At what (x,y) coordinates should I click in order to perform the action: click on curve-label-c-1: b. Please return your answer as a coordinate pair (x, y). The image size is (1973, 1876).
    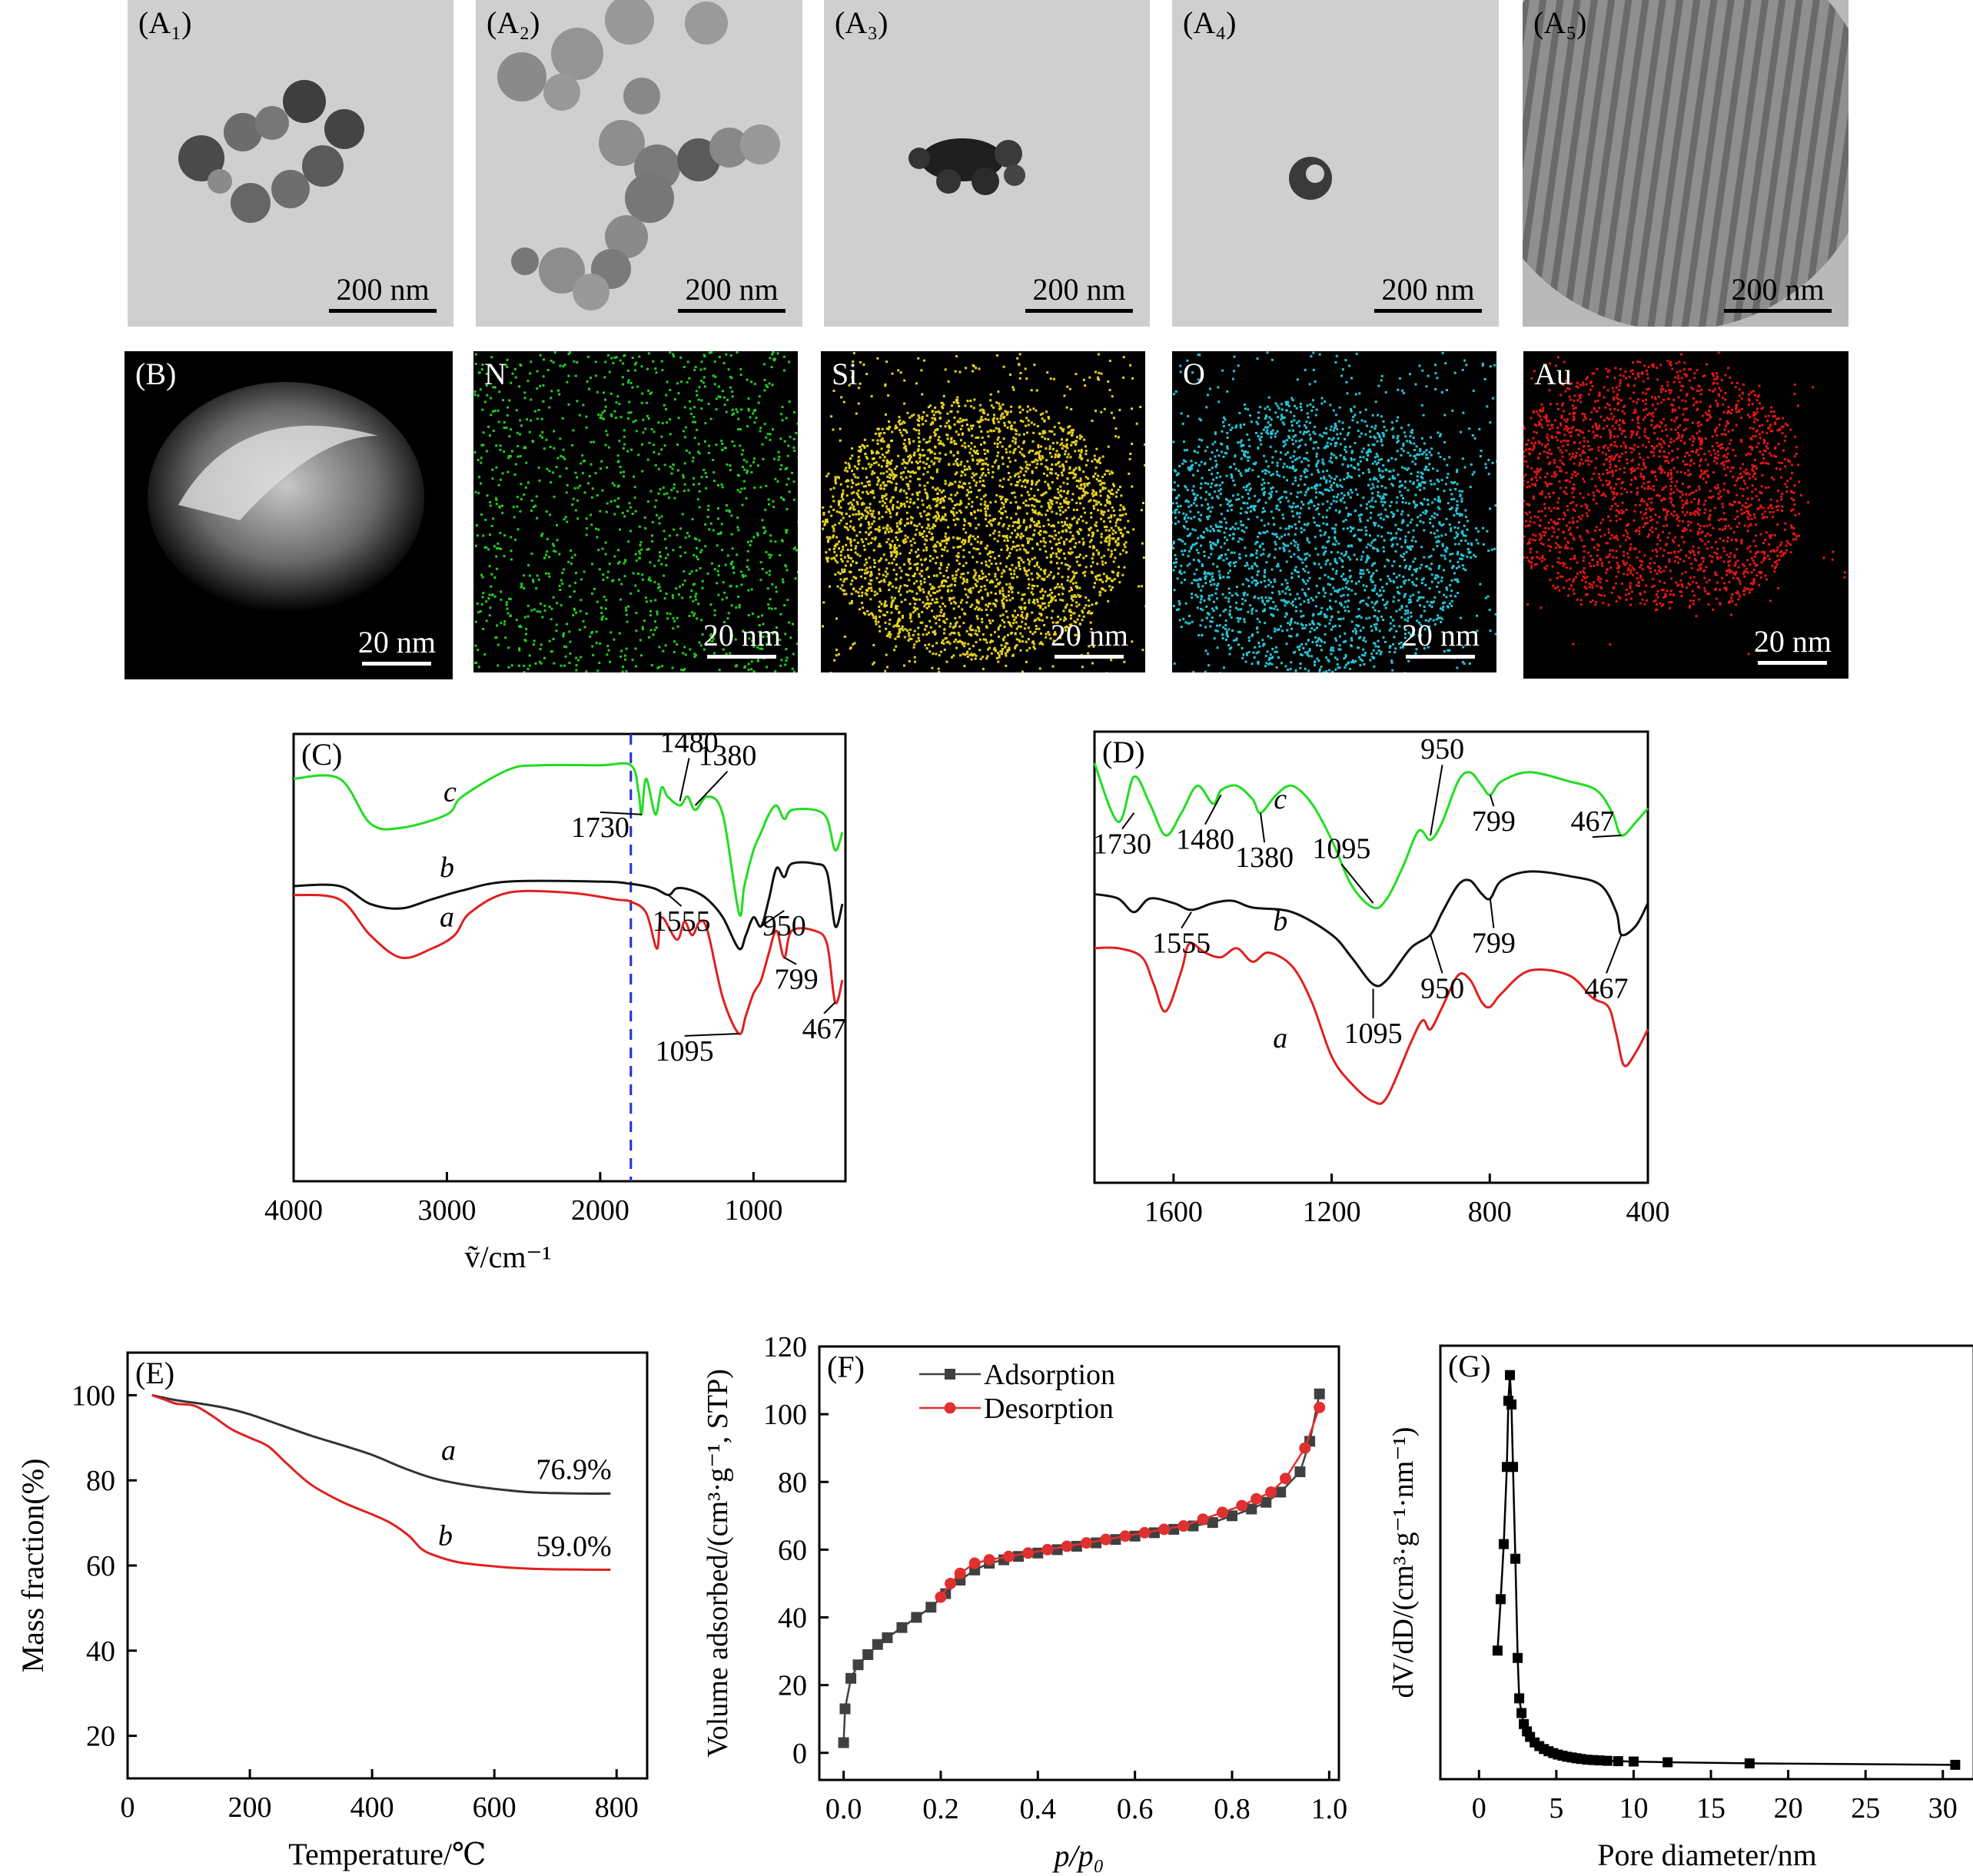
    Looking at the image, I should click on (447, 868).